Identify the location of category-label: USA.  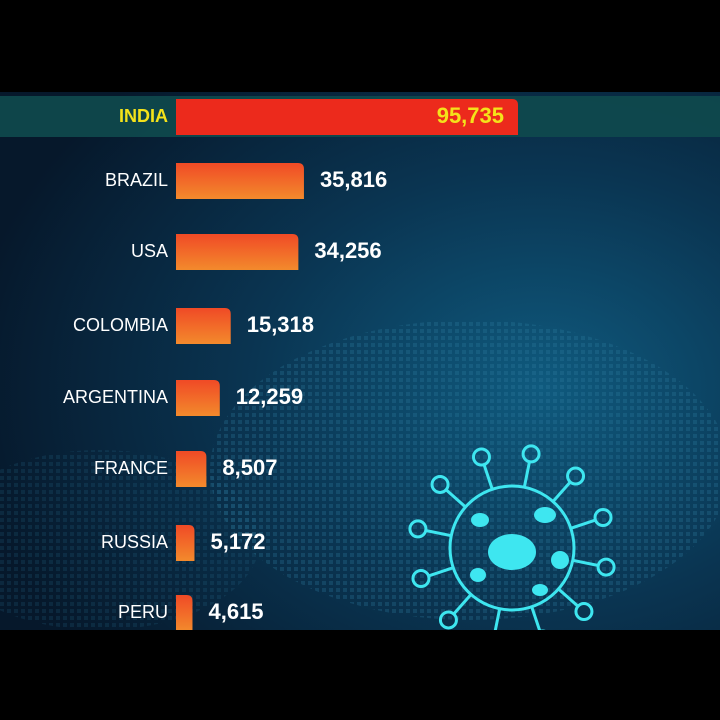
(149, 251).